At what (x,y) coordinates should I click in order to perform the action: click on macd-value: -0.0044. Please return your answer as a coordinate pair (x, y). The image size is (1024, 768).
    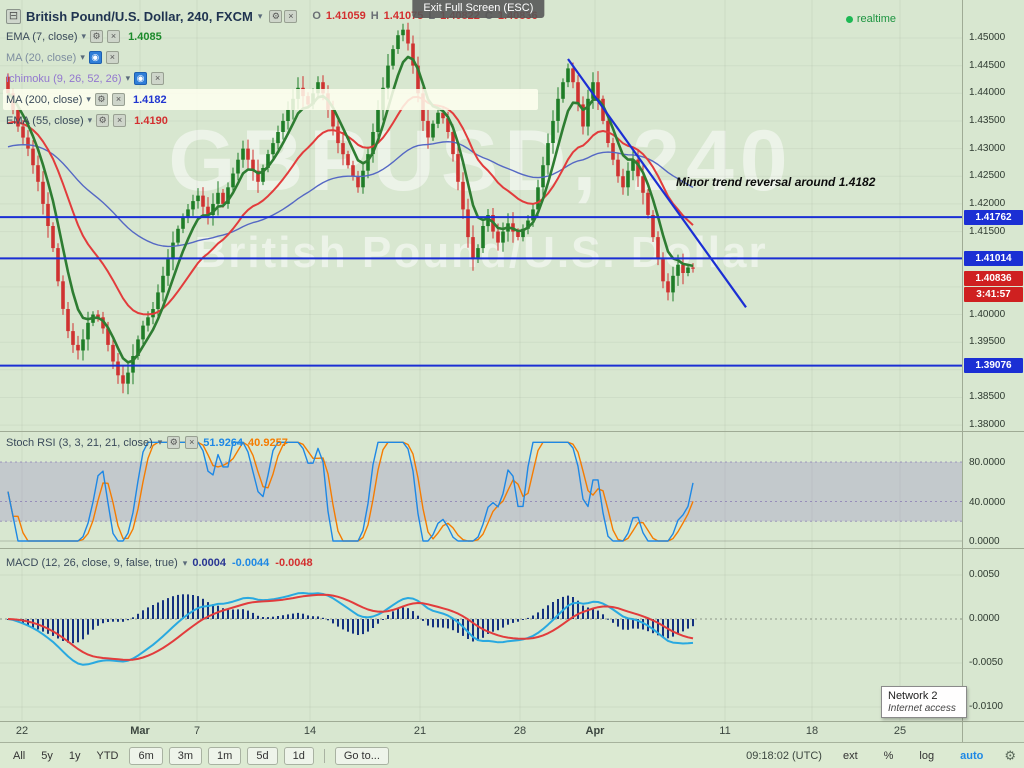
    Looking at the image, I should click on (250, 563).